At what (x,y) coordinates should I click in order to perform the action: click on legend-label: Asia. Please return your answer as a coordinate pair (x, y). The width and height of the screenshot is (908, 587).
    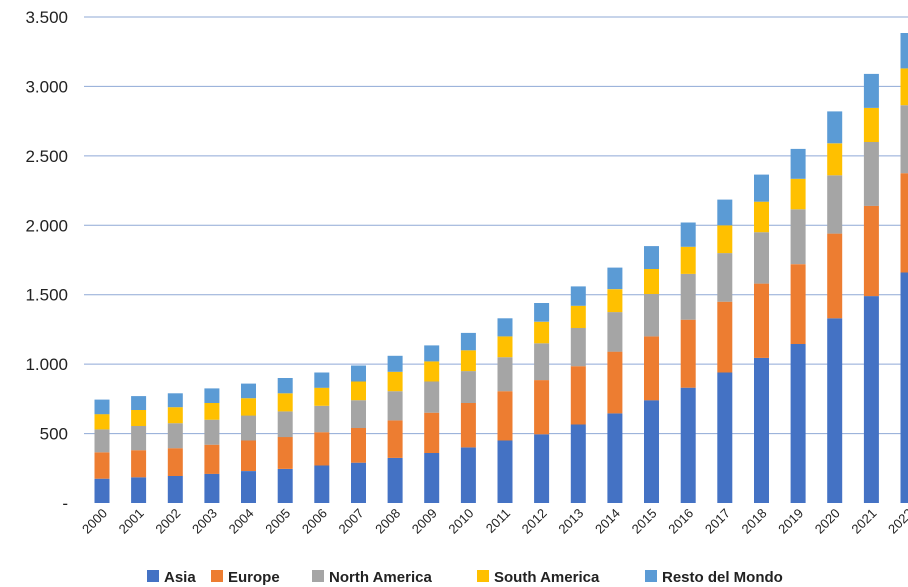
    Looking at the image, I should click on (180, 577).